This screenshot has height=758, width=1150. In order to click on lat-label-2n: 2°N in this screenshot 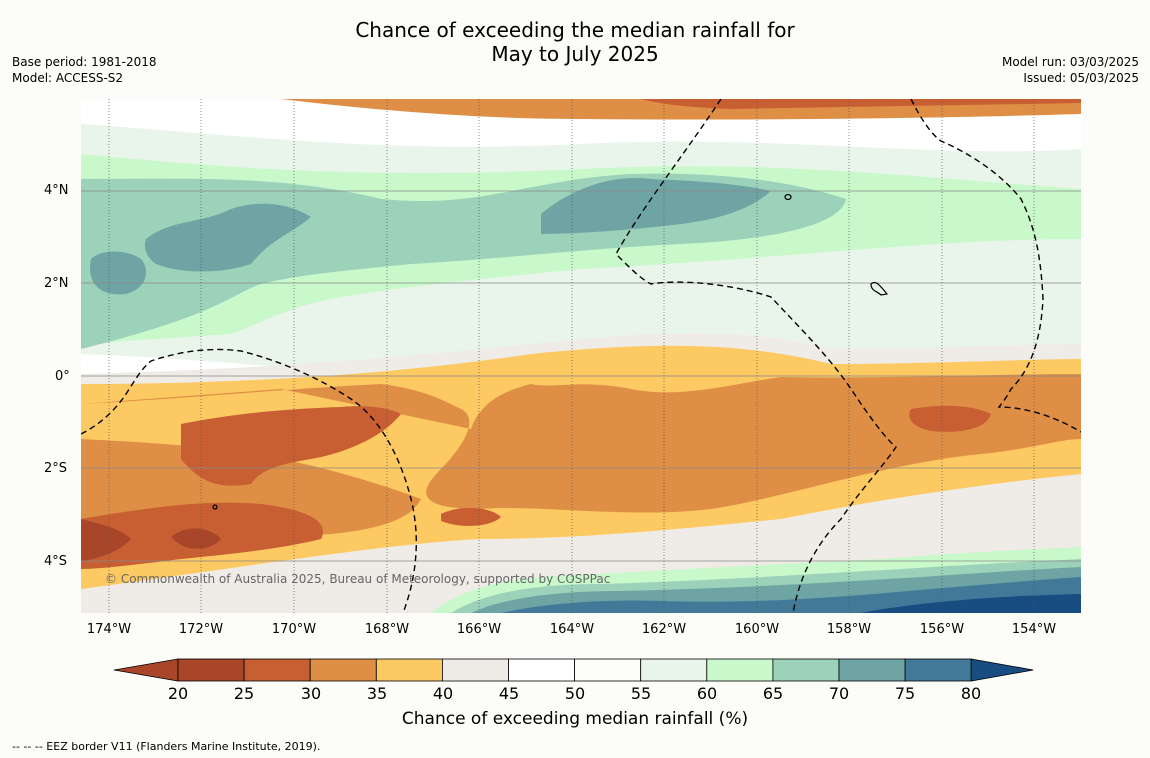, I will do `click(56, 283)`.